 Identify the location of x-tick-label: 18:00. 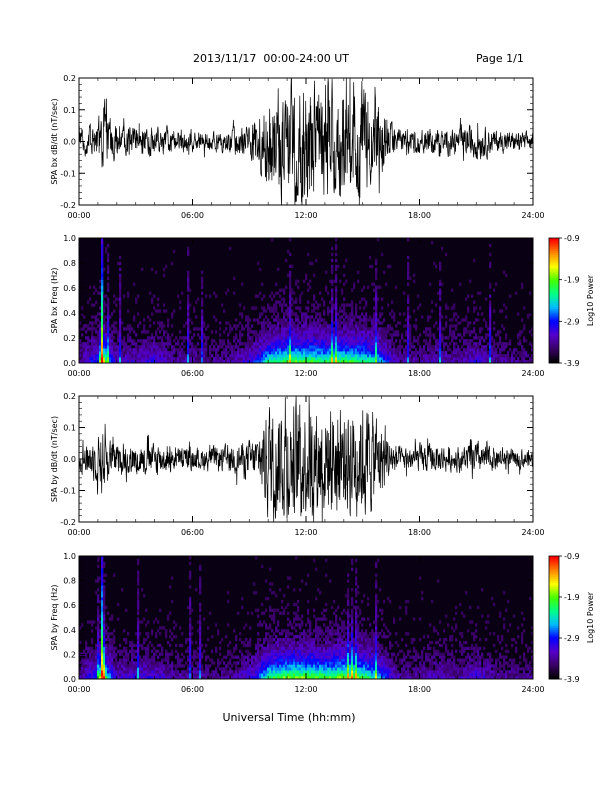
(419, 373).